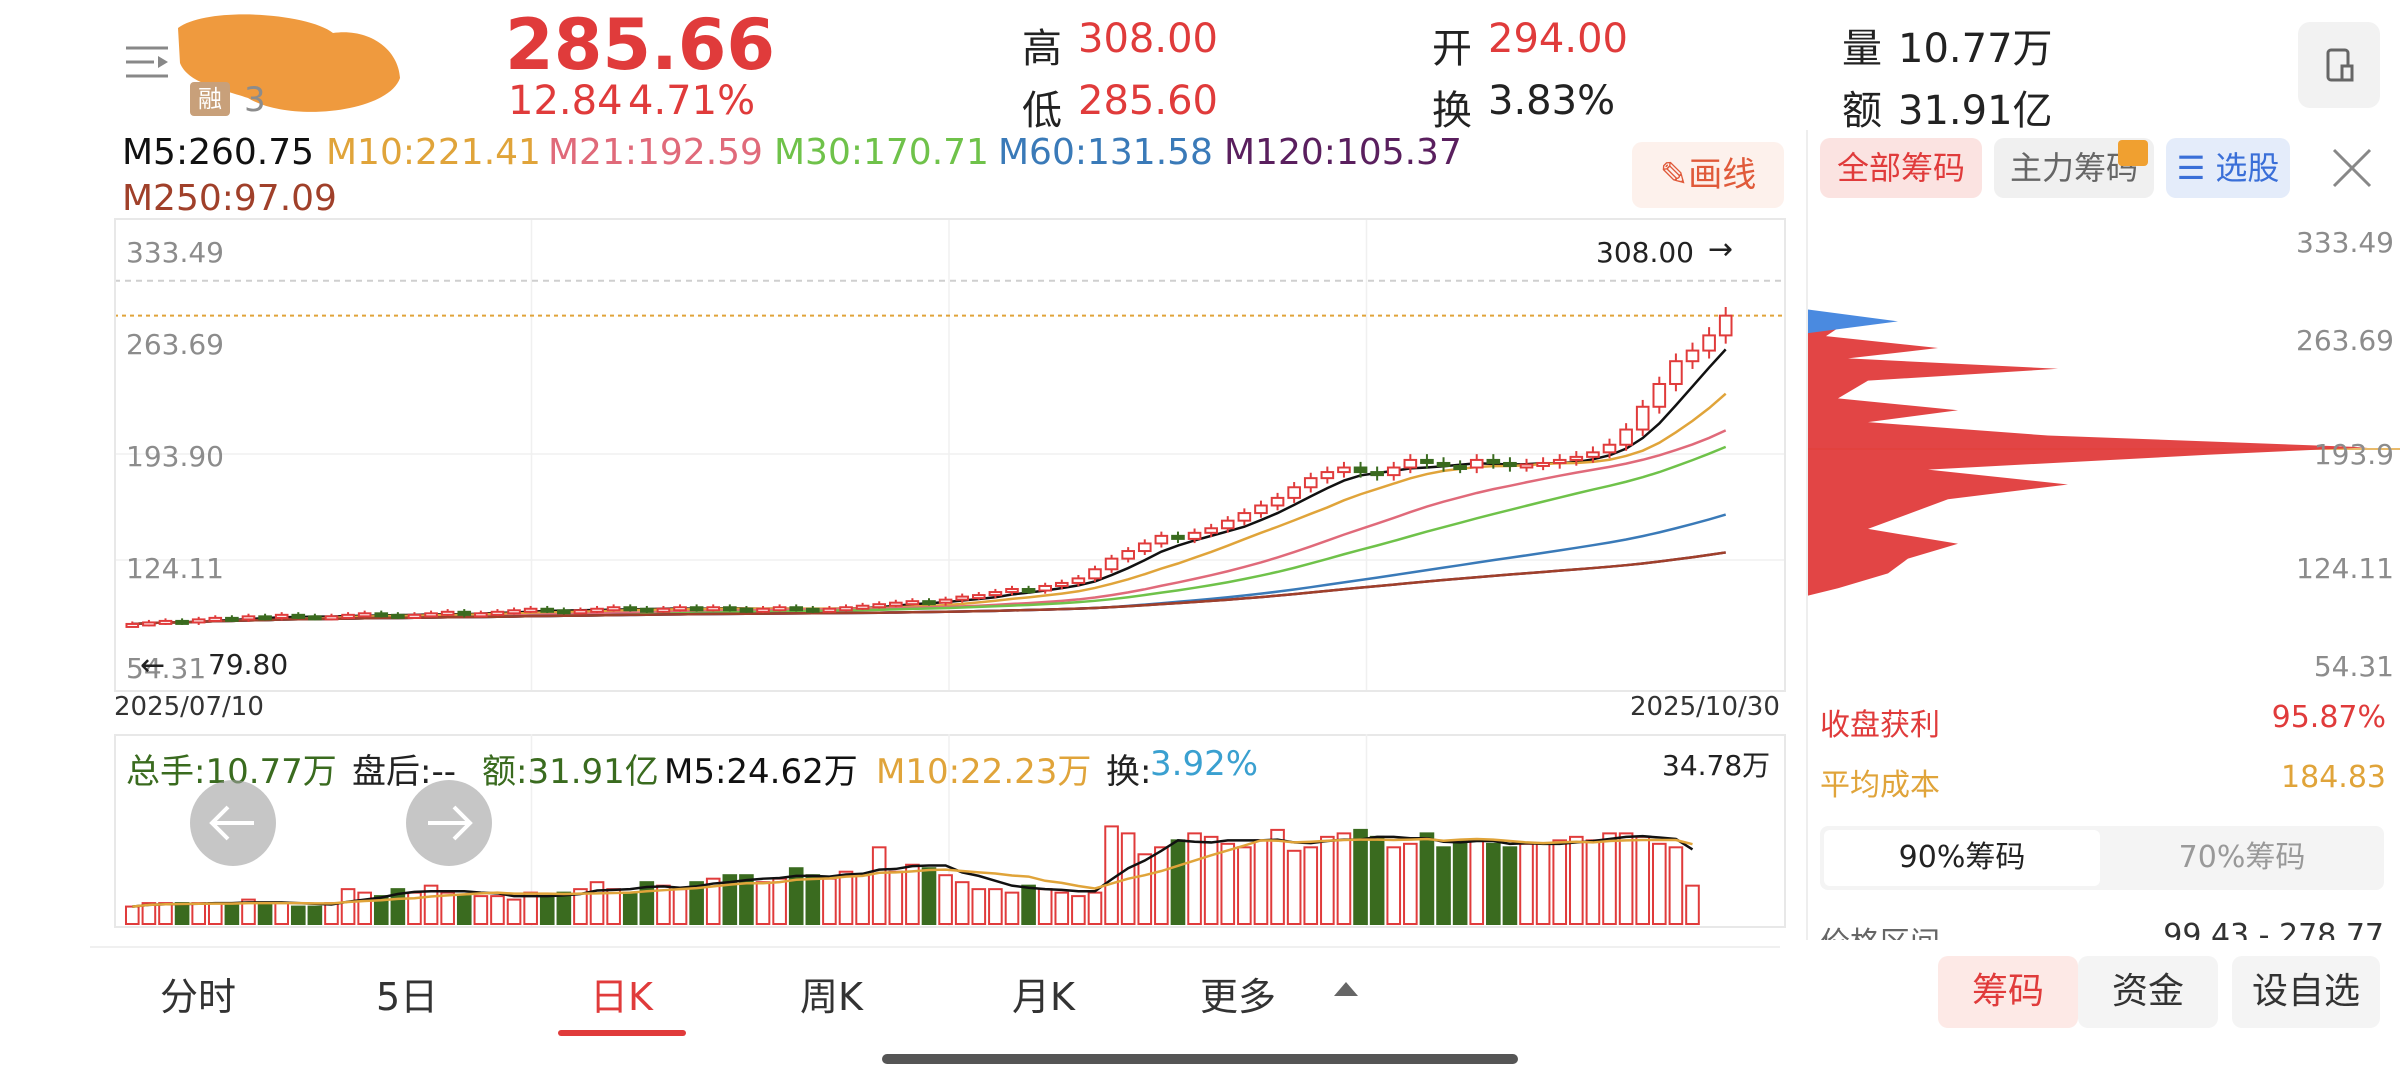 Image resolution: width=2400 pixels, height=1080 pixels. Describe the element at coordinates (153, 665) in the screenshot. I see `low-marker-arrow-icon: ←` at that location.